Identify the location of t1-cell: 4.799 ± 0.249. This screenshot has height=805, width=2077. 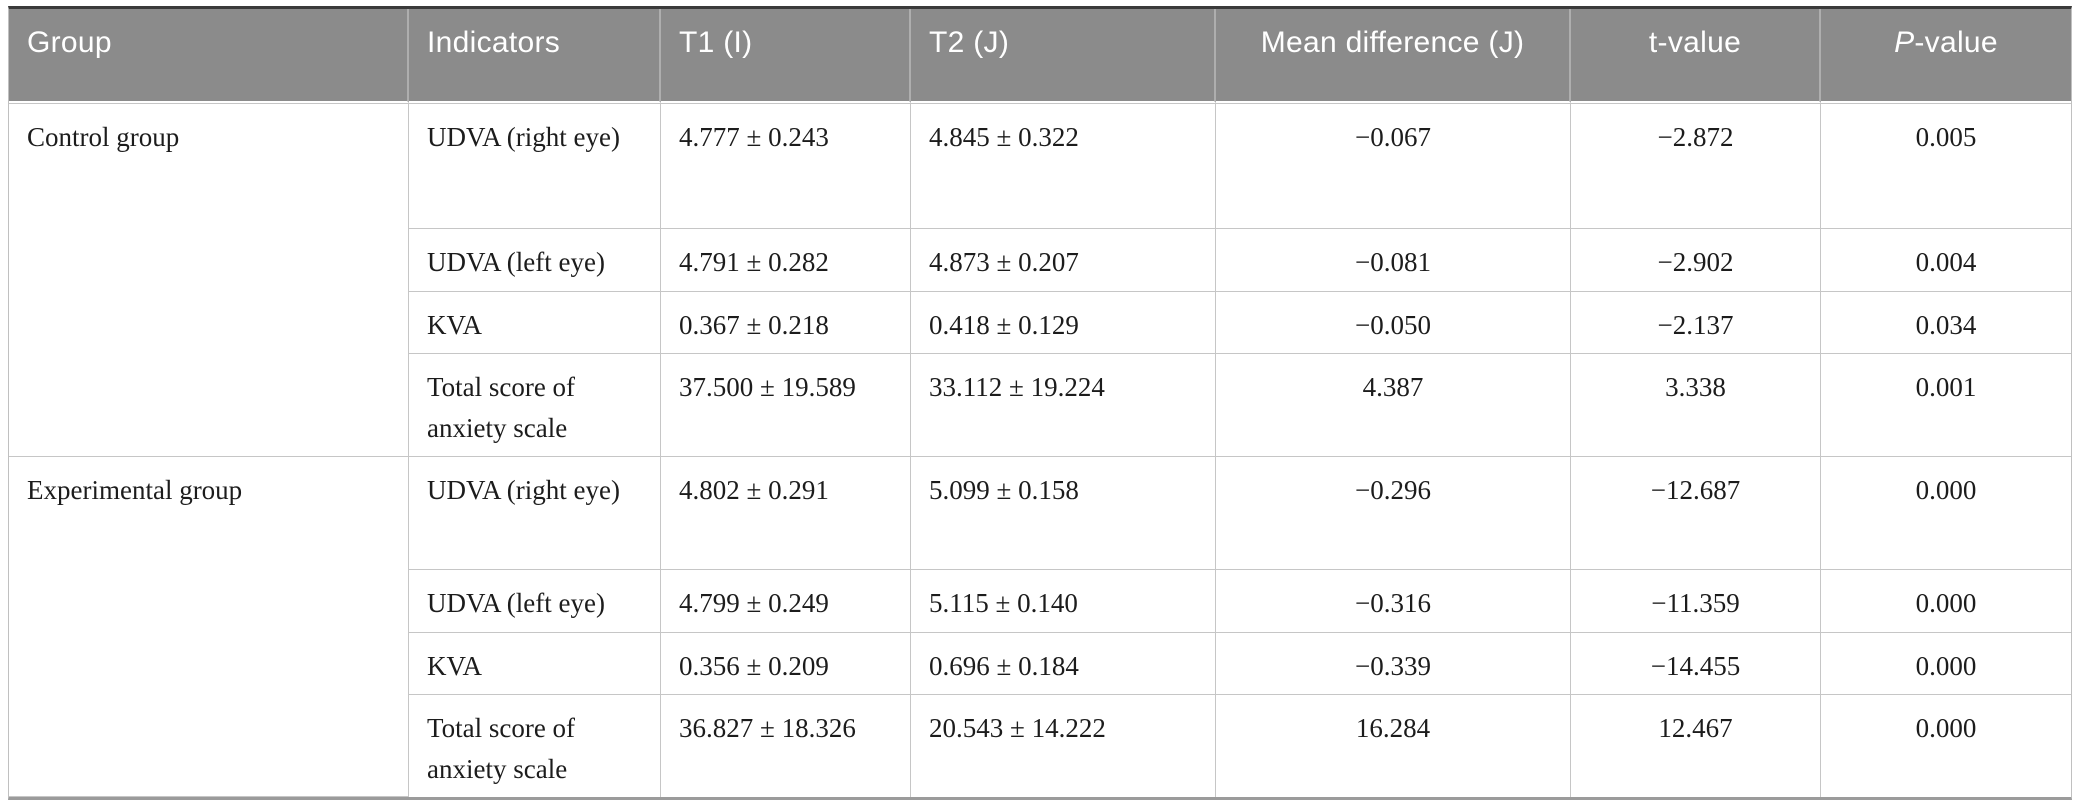
(786, 601).